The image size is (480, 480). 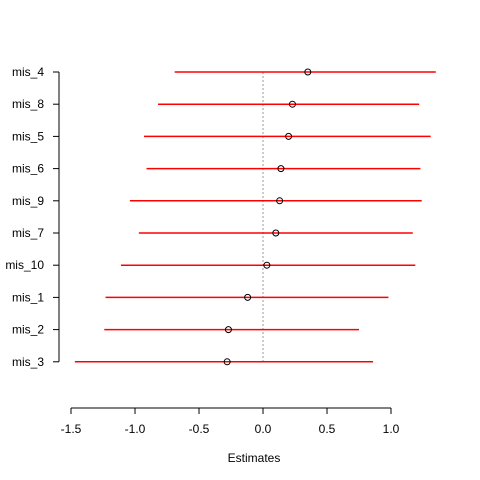 What do you see at coordinates (24, 265) in the screenshot?
I see `y-tick-label: mis_10` at bounding box center [24, 265].